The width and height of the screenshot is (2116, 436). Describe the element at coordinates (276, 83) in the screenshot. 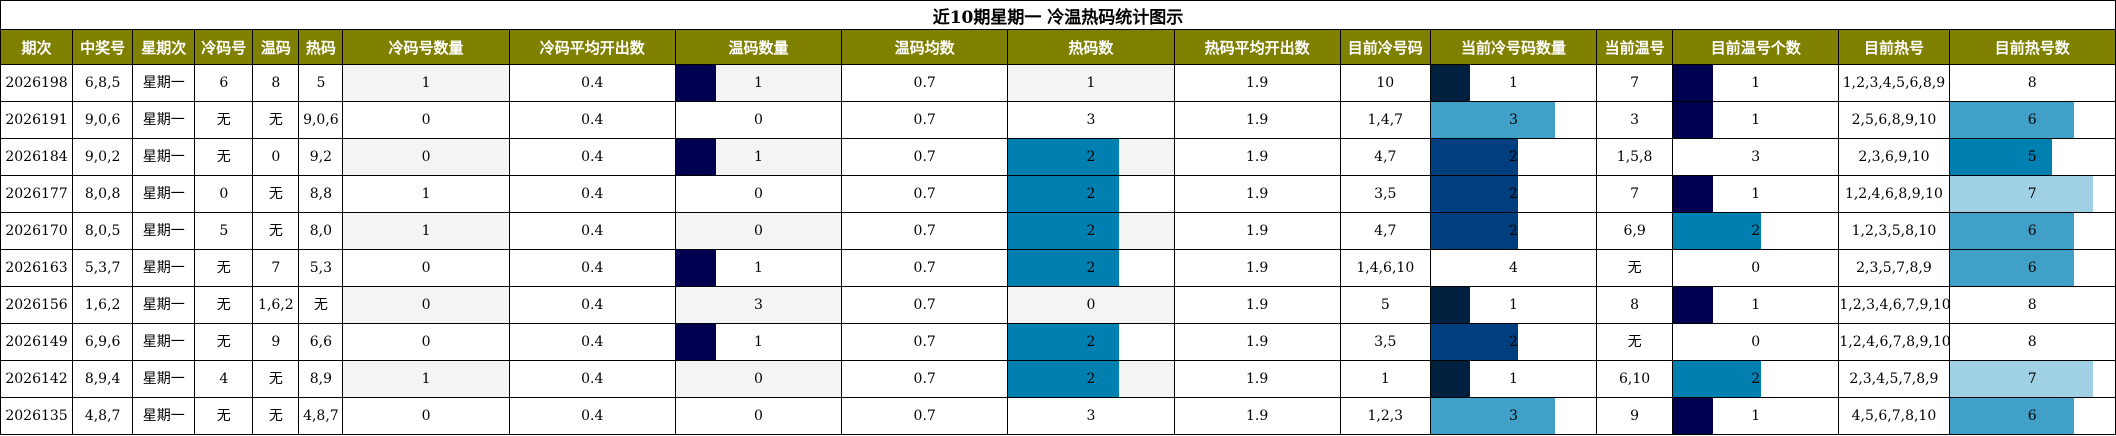

I see `table-cell-wm: 8` at that location.